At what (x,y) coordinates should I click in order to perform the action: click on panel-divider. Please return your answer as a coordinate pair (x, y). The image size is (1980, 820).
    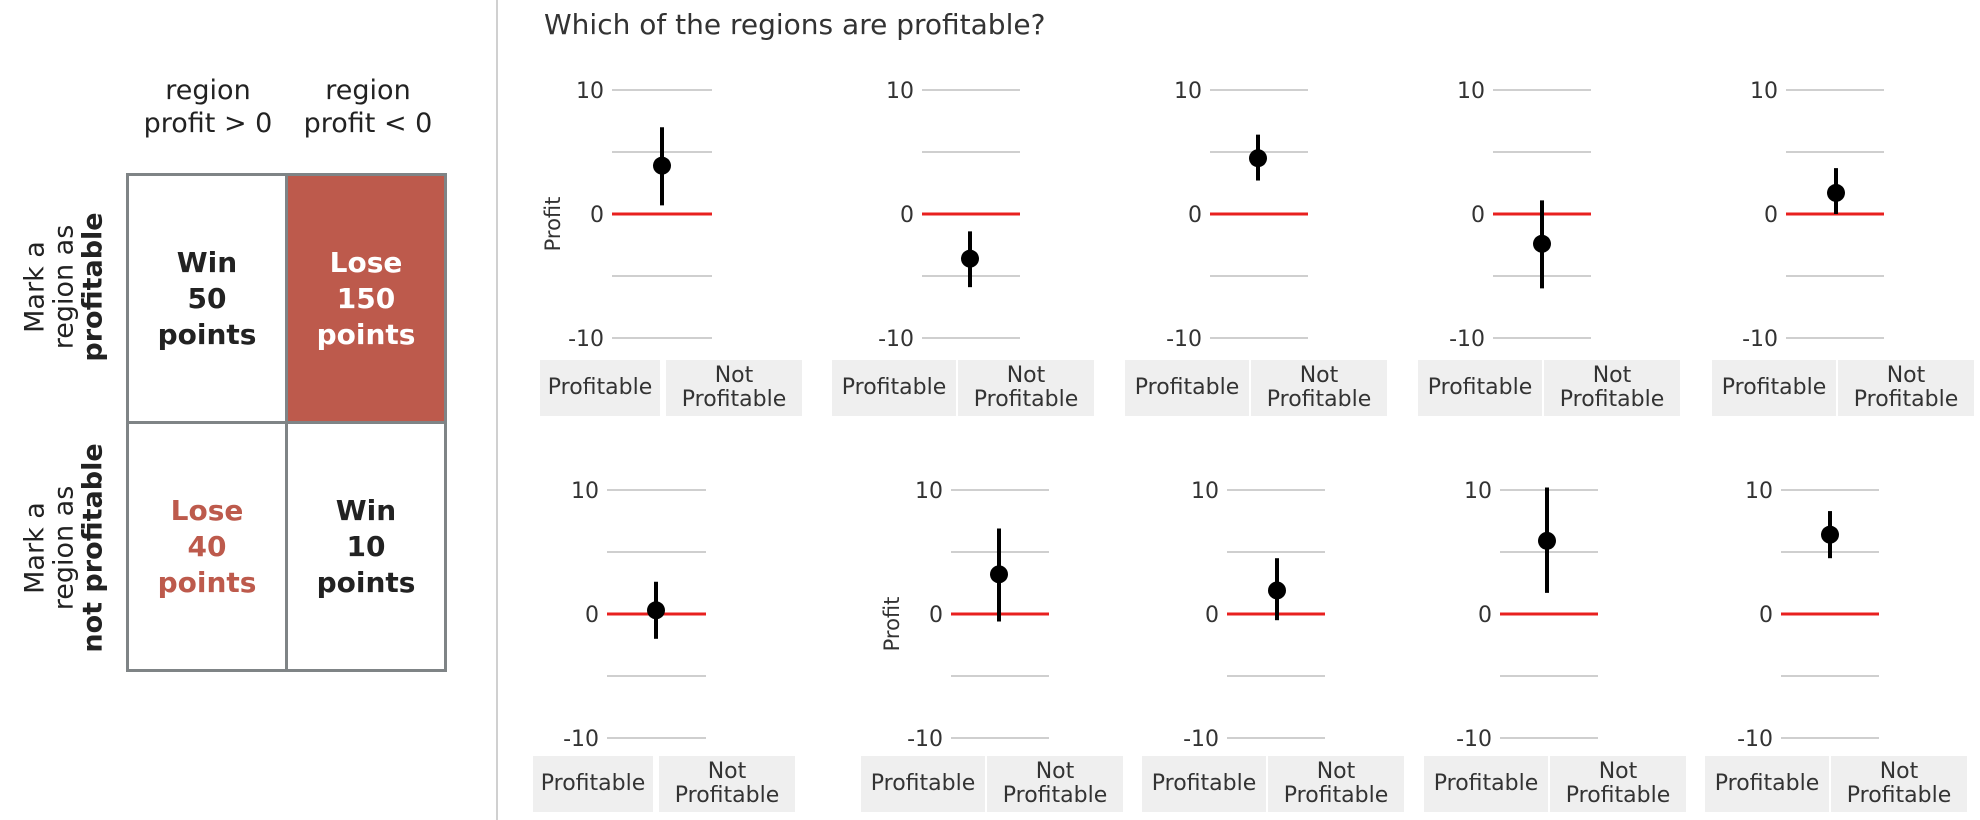
    Looking at the image, I should click on (497, 410).